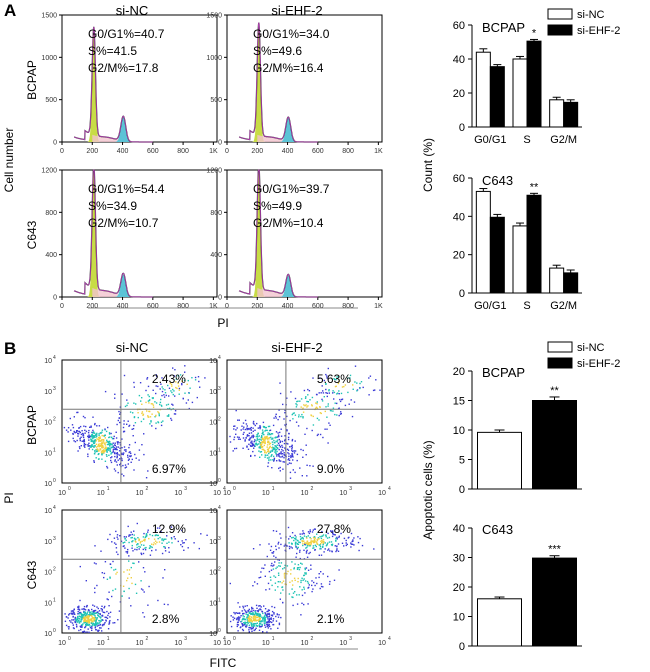 The height and width of the screenshot is (672, 650). Describe the element at coordinates (343, 643) in the screenshot. I see `scatter-x-tick-label: 10` at that location.